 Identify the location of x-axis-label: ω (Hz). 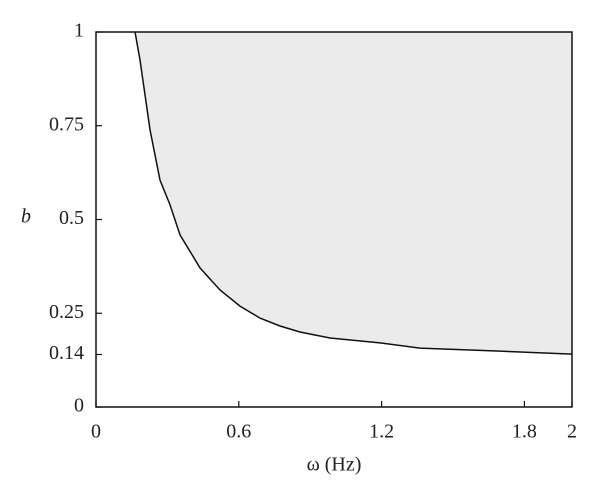
(334, 465).